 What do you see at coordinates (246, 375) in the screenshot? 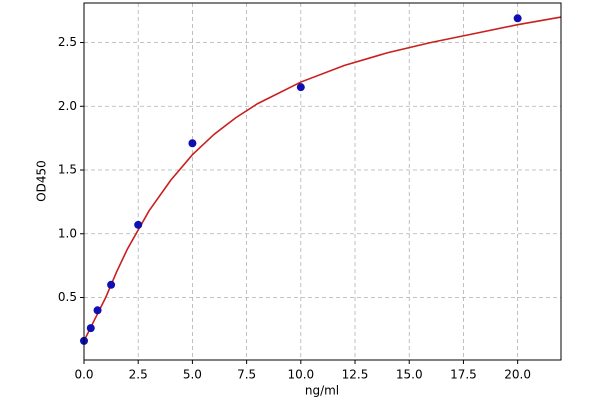
I see `x-tick-label: 7.5` at bounding box center [246, 375].